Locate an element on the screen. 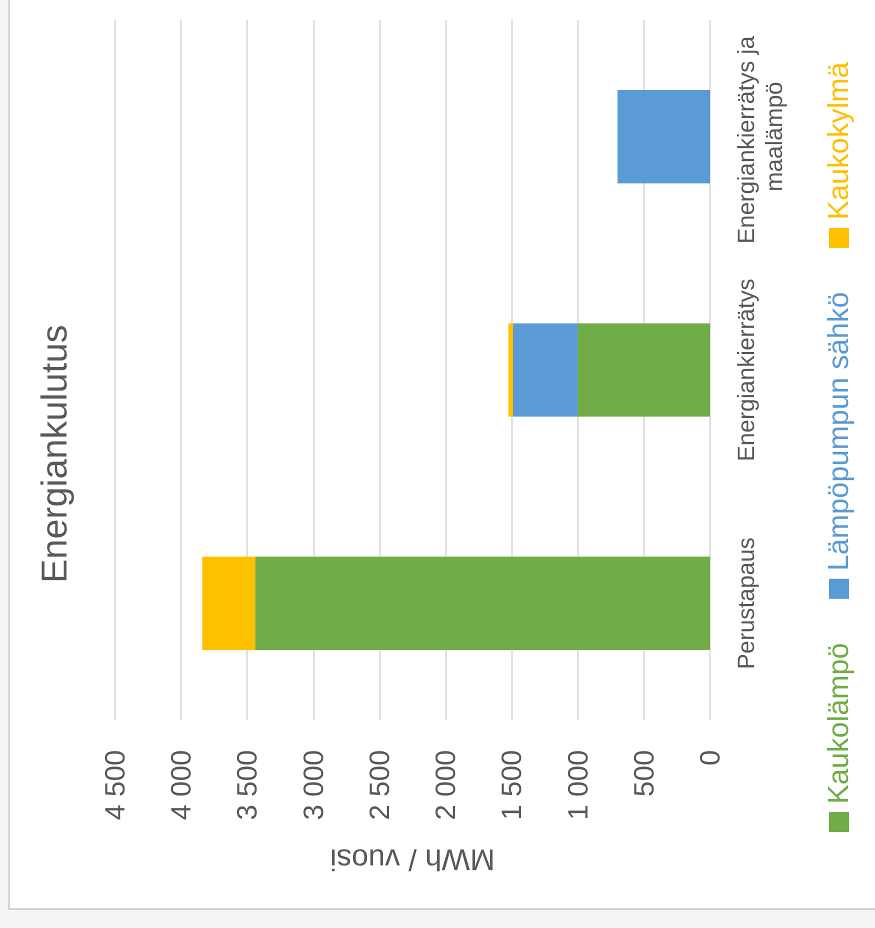  x-tick-label: 4 500 is located at coordinates (115, 785).